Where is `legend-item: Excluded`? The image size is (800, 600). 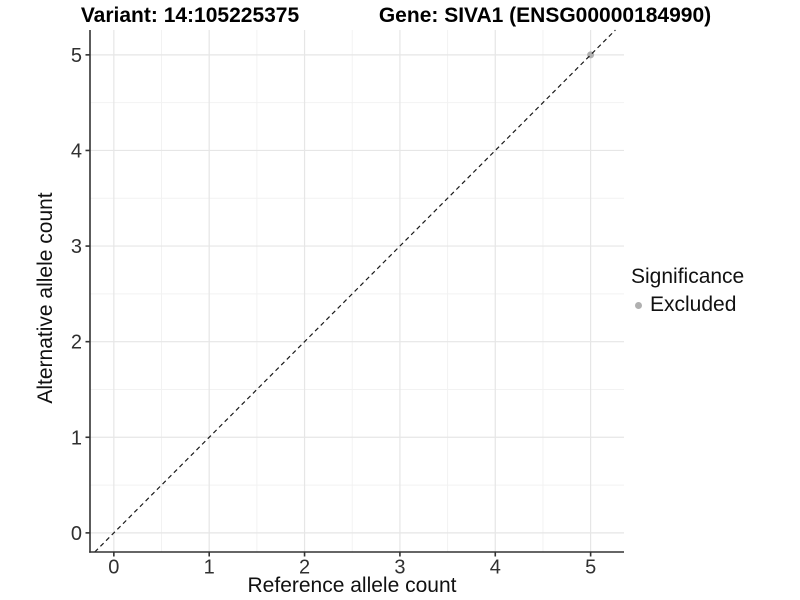 legend-item: Excluded is located at coordinates (687, 305).